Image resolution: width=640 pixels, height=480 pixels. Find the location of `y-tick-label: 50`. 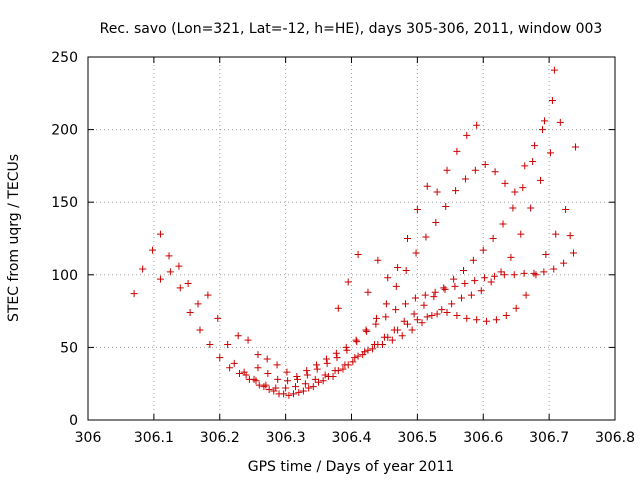

y-tick-label: 50 is located at coordinates (69, 348).